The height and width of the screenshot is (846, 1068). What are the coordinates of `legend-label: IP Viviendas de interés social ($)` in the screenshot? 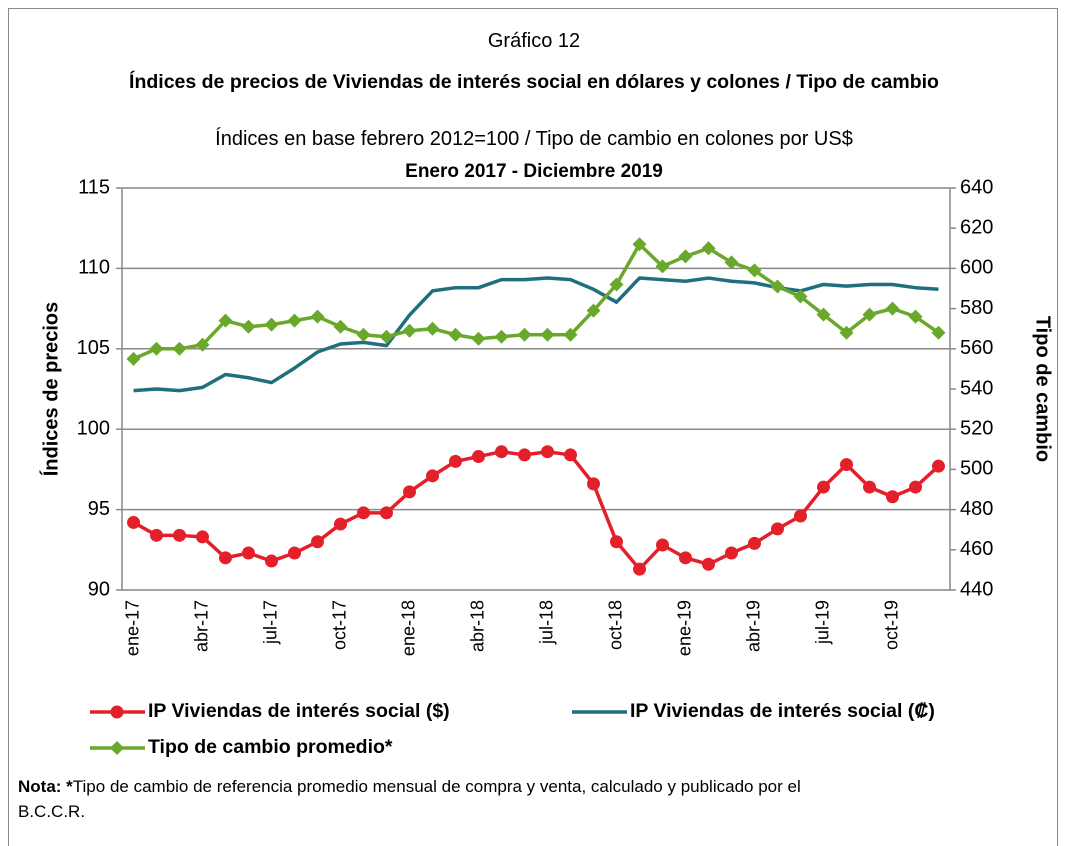 It's located at (299, 711).